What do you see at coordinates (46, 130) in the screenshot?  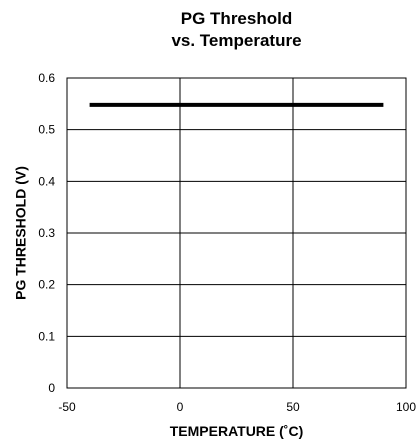 I see `y-tick-label: 0.5` at bounding box center [46, 130].